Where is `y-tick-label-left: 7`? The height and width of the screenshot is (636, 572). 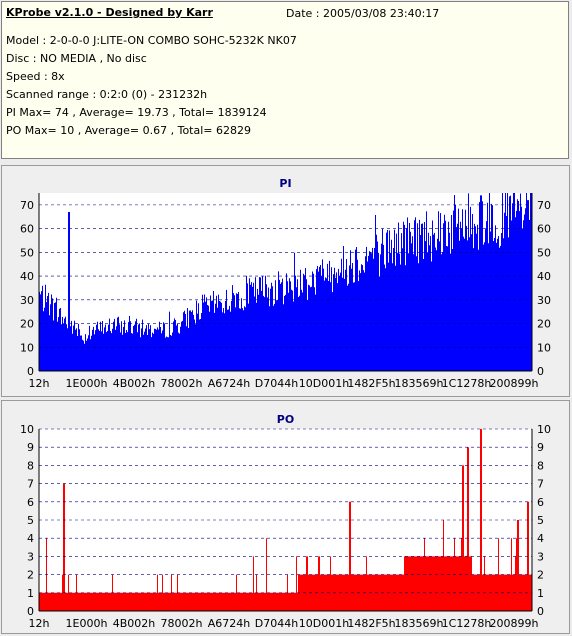
y-tick-label-left: 7 is located at coordinates (30, 484).